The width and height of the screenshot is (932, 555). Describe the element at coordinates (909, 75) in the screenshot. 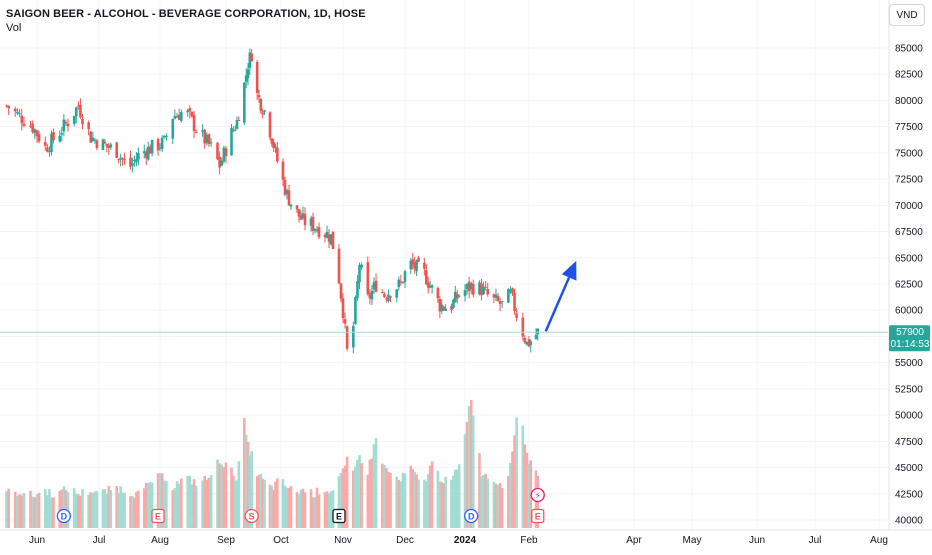

I see `y-tick-label: 82500` at that location.